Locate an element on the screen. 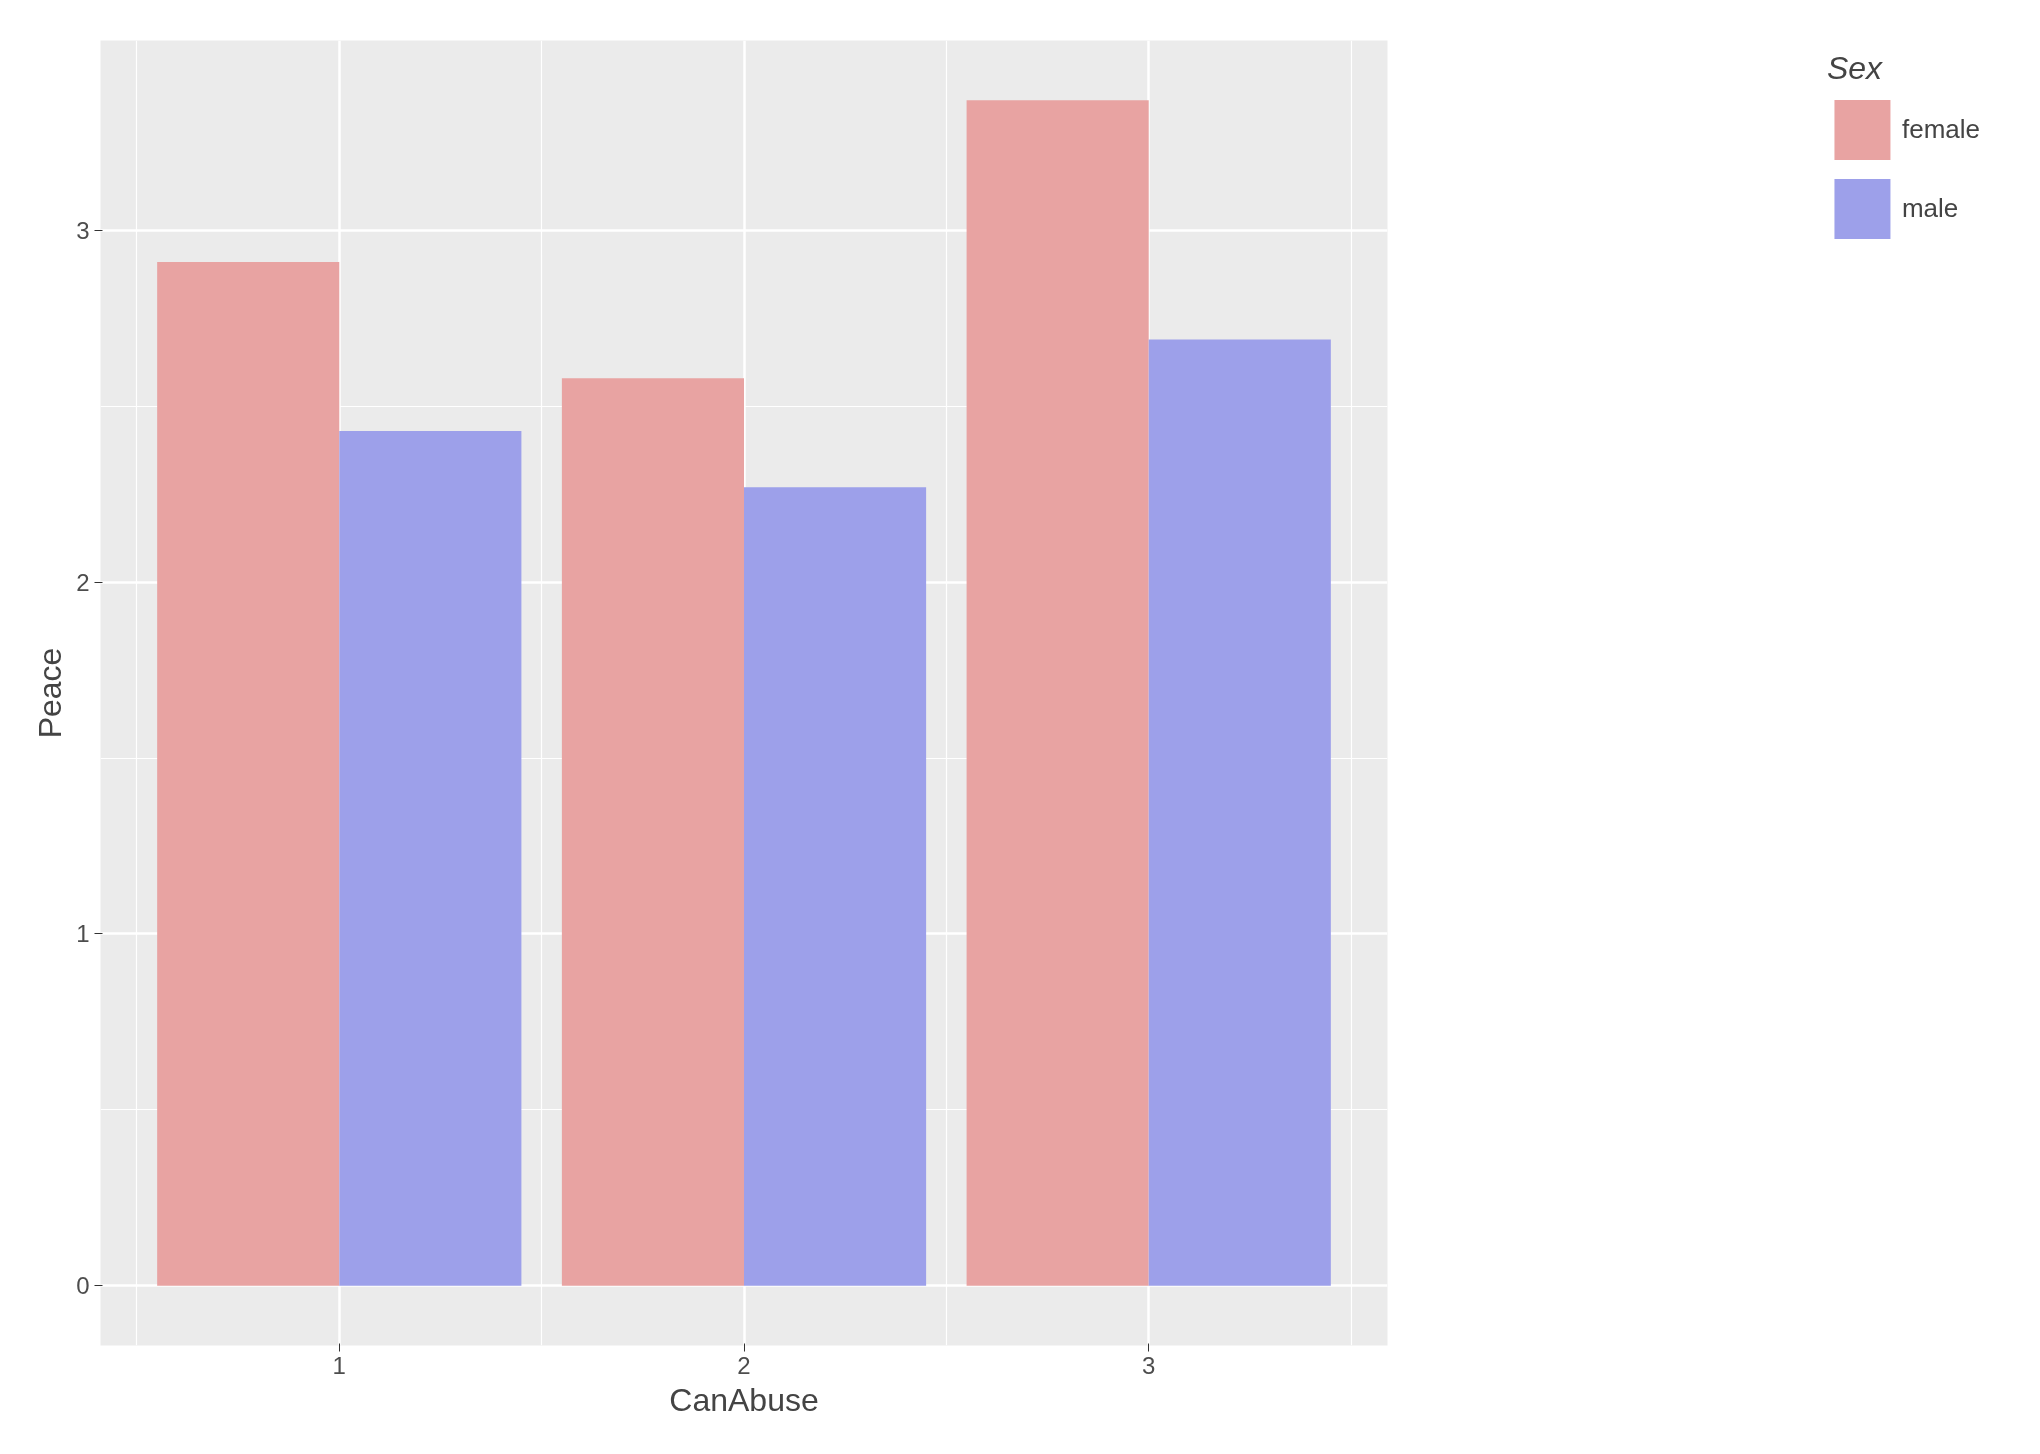 The height and width of the screenshot is (1454, 2040). y-axis-title: Peace is located at coordinates (50, 693).